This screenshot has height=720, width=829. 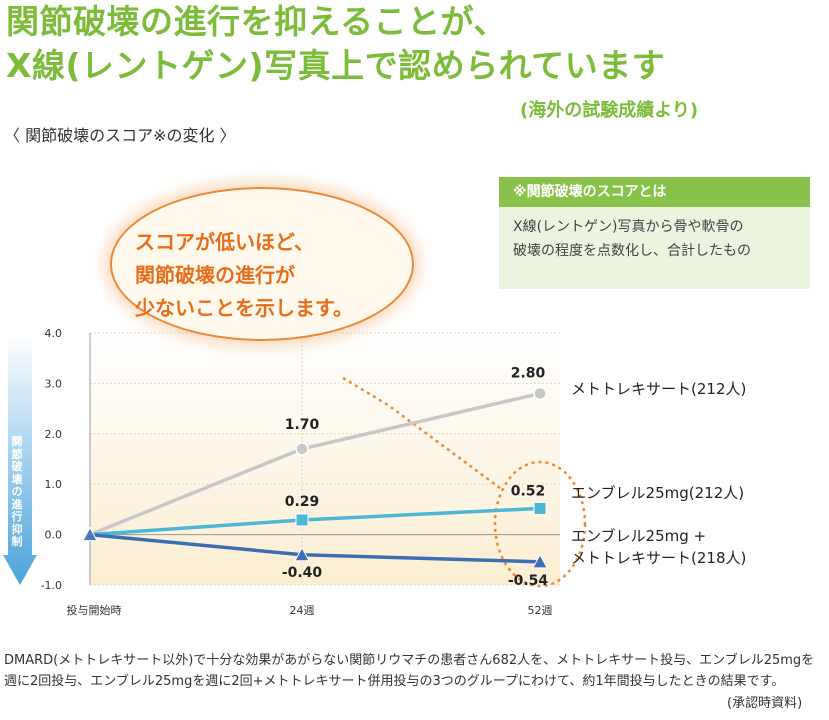 I want to click on y-tick-label: 2.0, so click(x=54, y=434).